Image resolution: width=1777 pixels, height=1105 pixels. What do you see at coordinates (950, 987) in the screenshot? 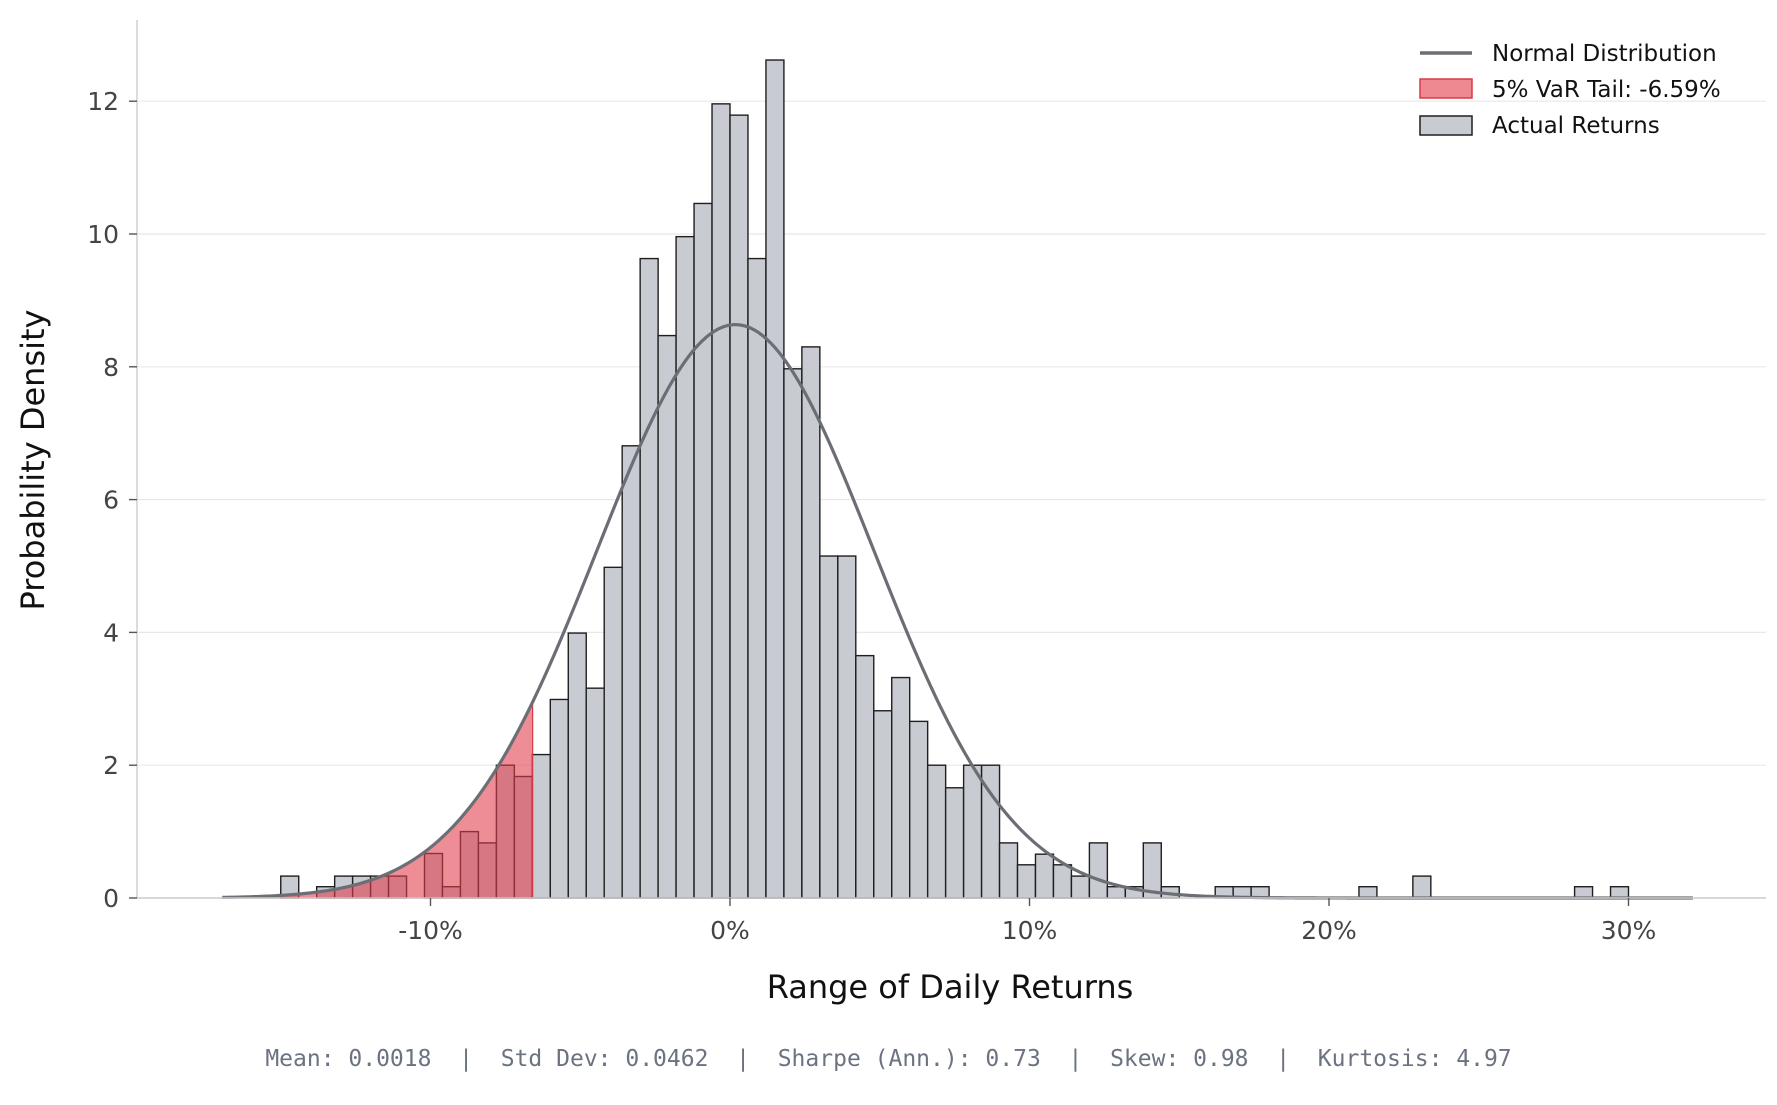
I see `x-axis-title: Range of Daily Returns` at bounding box center [950, 987].